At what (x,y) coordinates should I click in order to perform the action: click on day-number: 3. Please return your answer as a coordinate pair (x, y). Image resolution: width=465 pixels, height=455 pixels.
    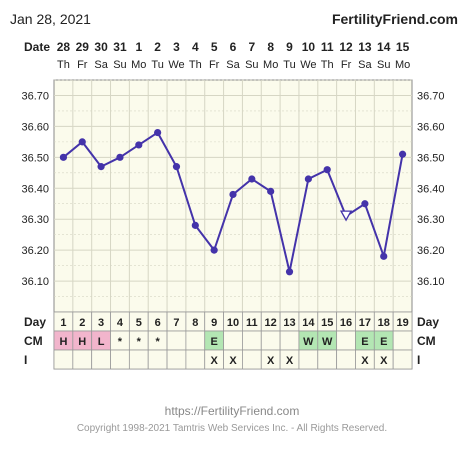
    Looking at the image, I should click on (101, 323).